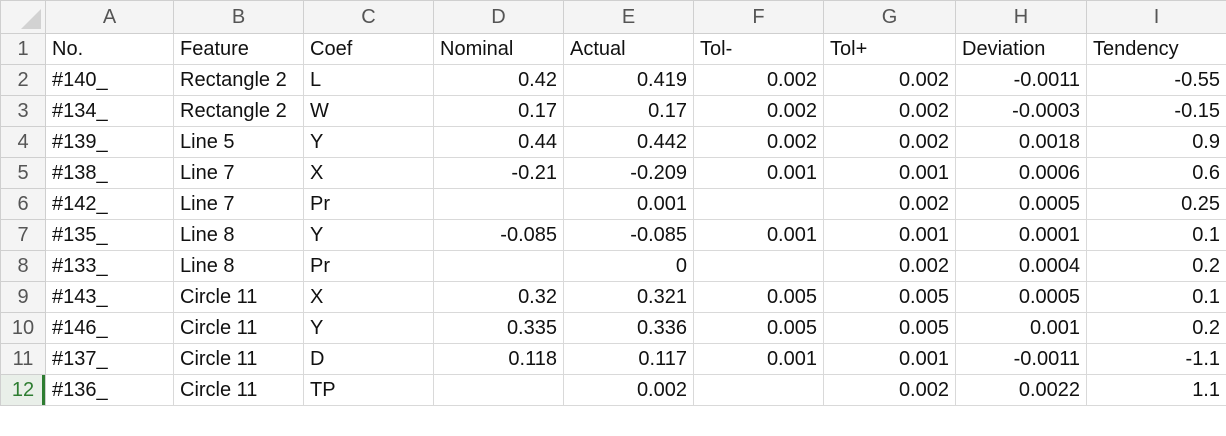  Describe the element at coordinates (1021, 204) in the screenshot. I see `cell-h6: 0.0005` at that location.